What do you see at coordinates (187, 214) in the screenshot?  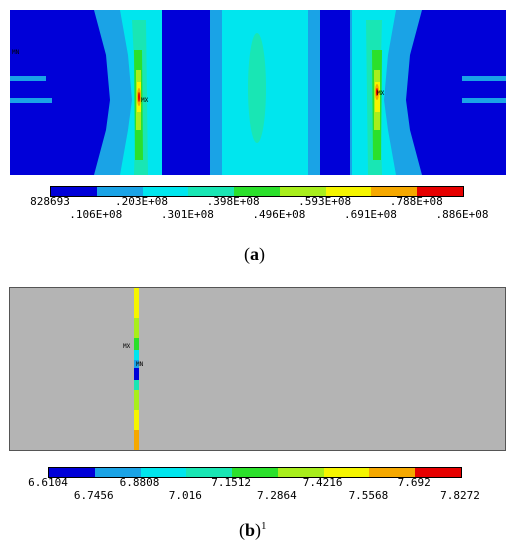 I see `legend-label: .301E+08` at bounding box center [187, 214].